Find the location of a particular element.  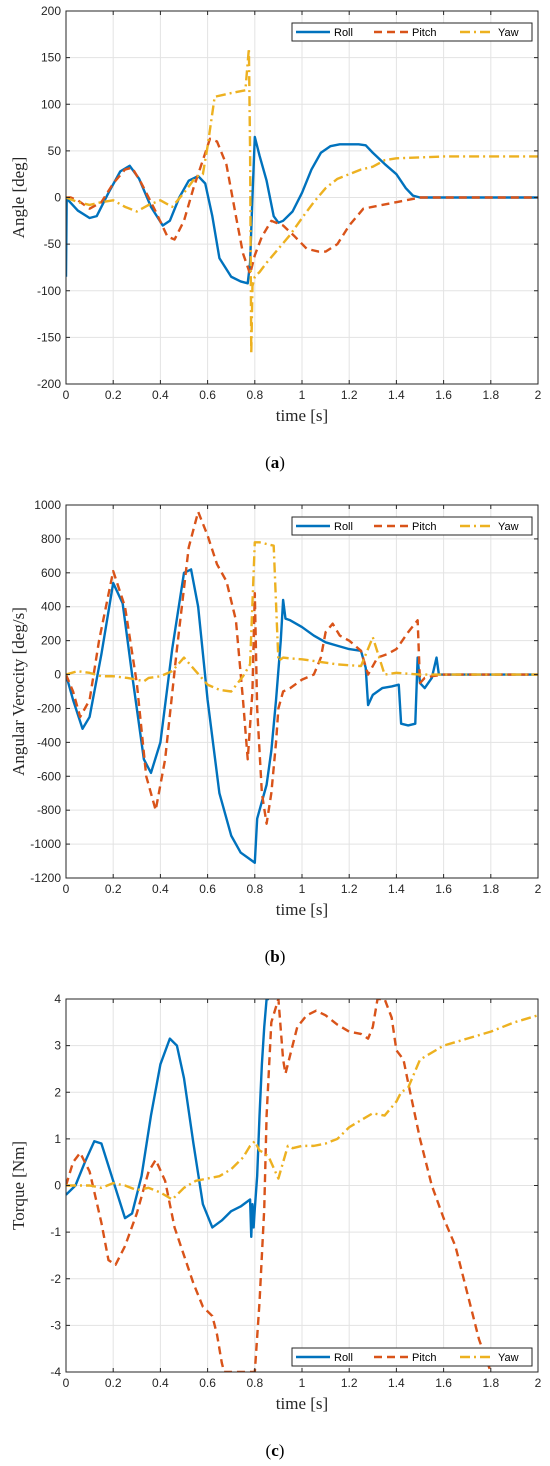

y-tick-label: -50 is located at coordinates (53, 244).